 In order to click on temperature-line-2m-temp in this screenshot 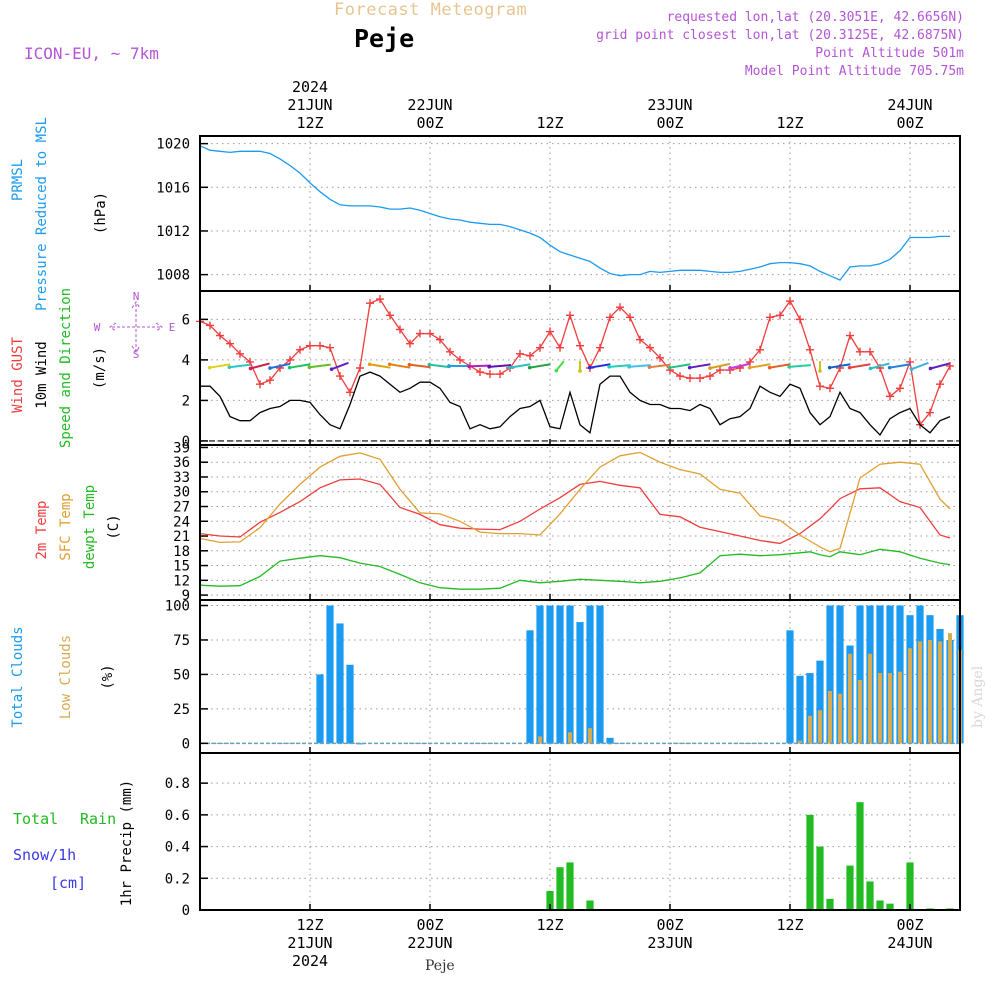, I will do `click(575, 511)`.